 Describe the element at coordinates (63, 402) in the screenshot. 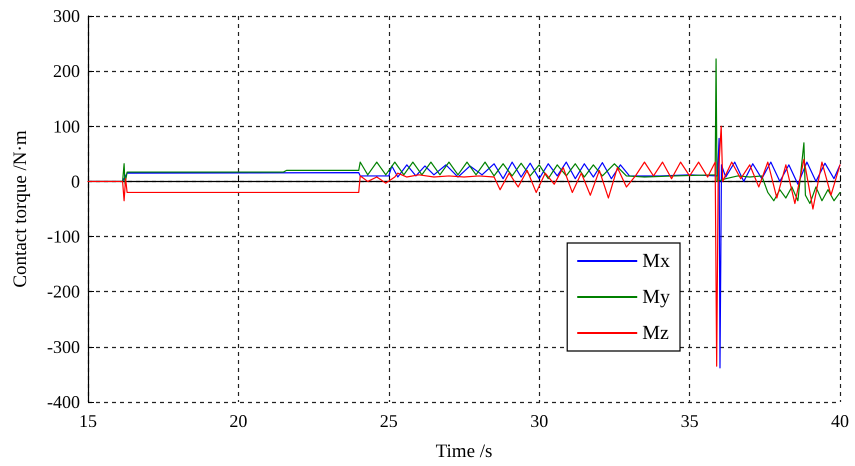

I see `y-tick-label: -400` at that location.